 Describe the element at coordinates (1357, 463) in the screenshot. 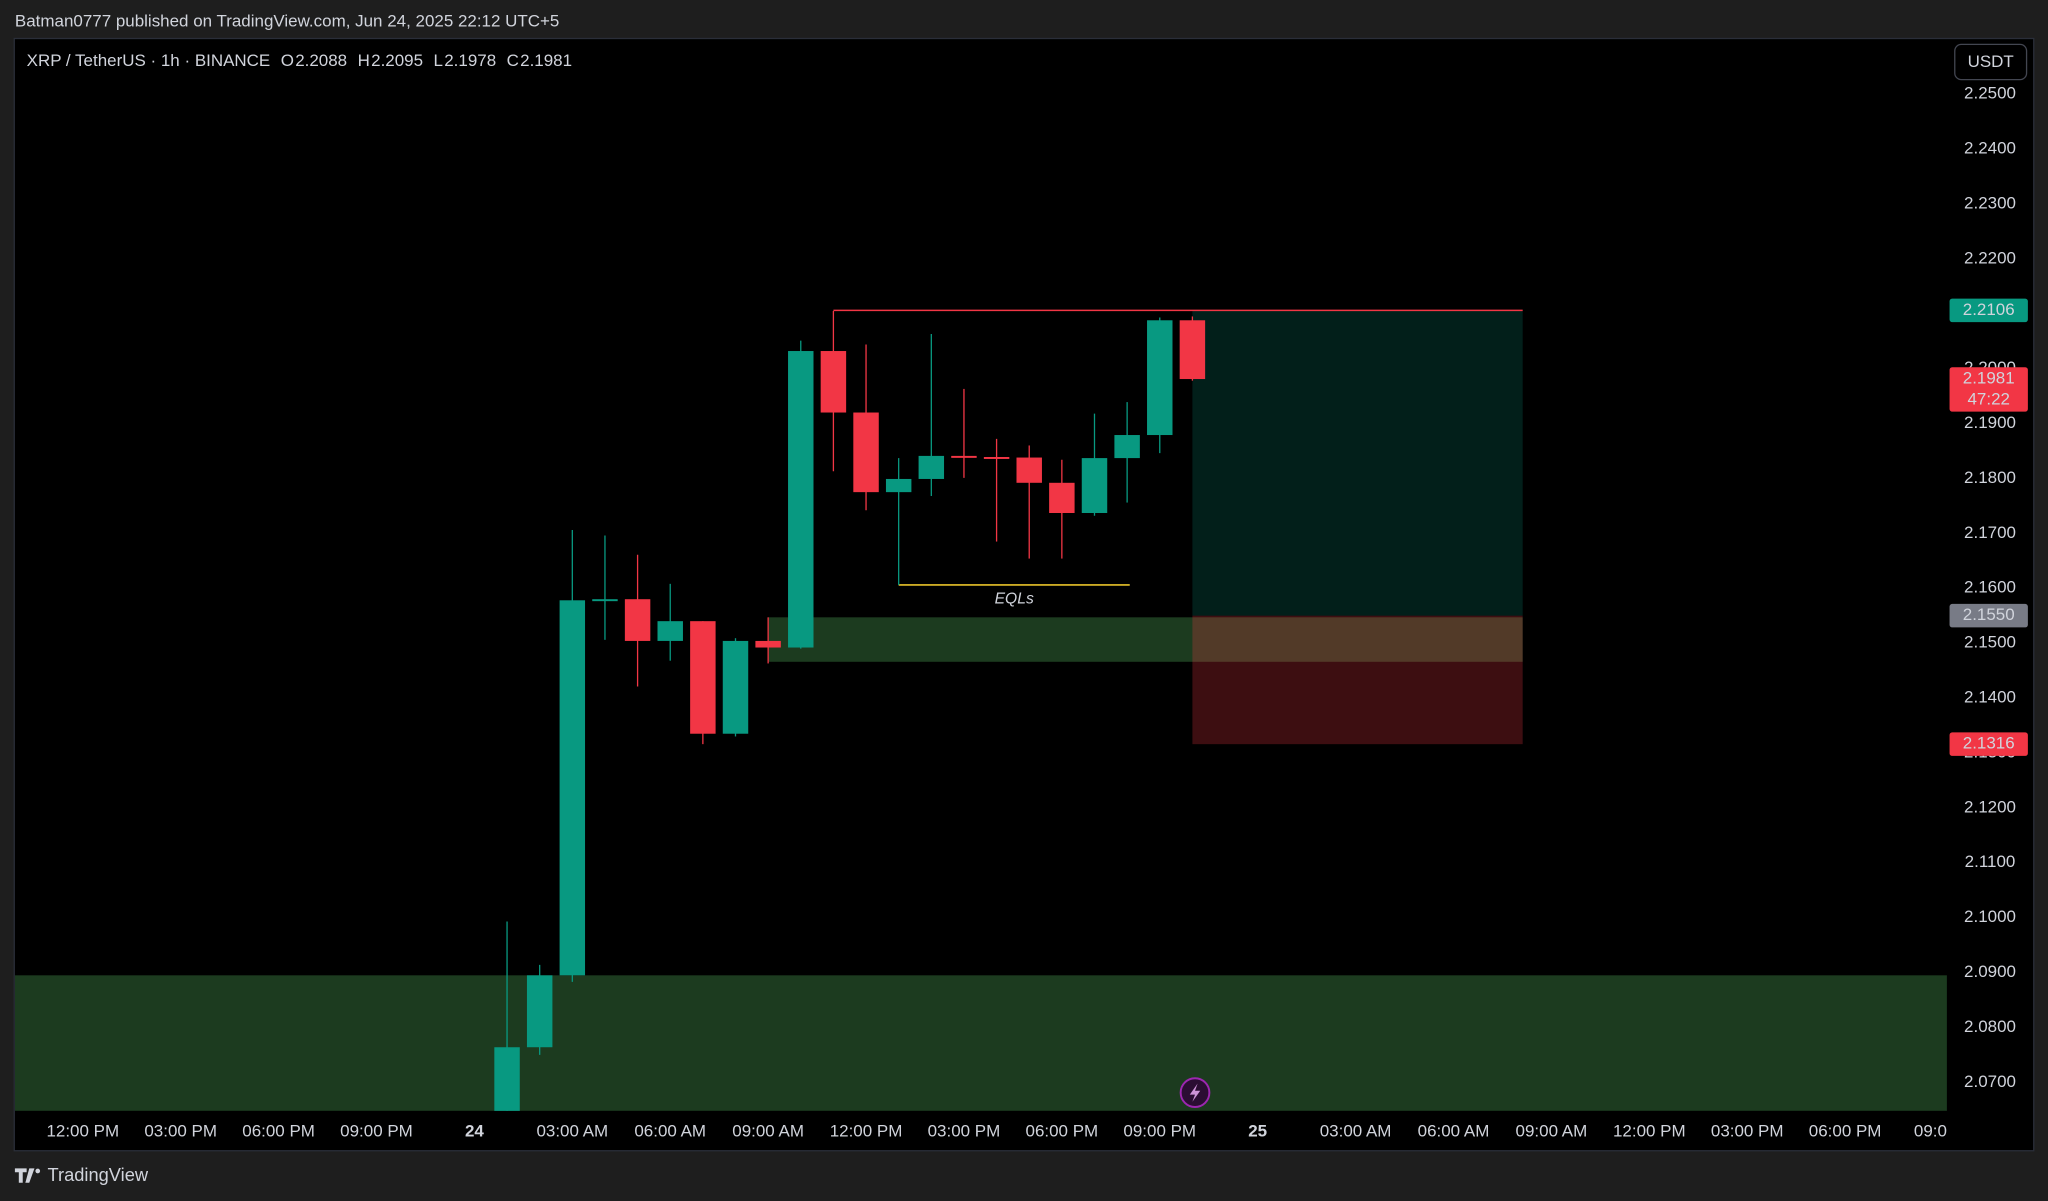

I see `position-target-area` at that location.